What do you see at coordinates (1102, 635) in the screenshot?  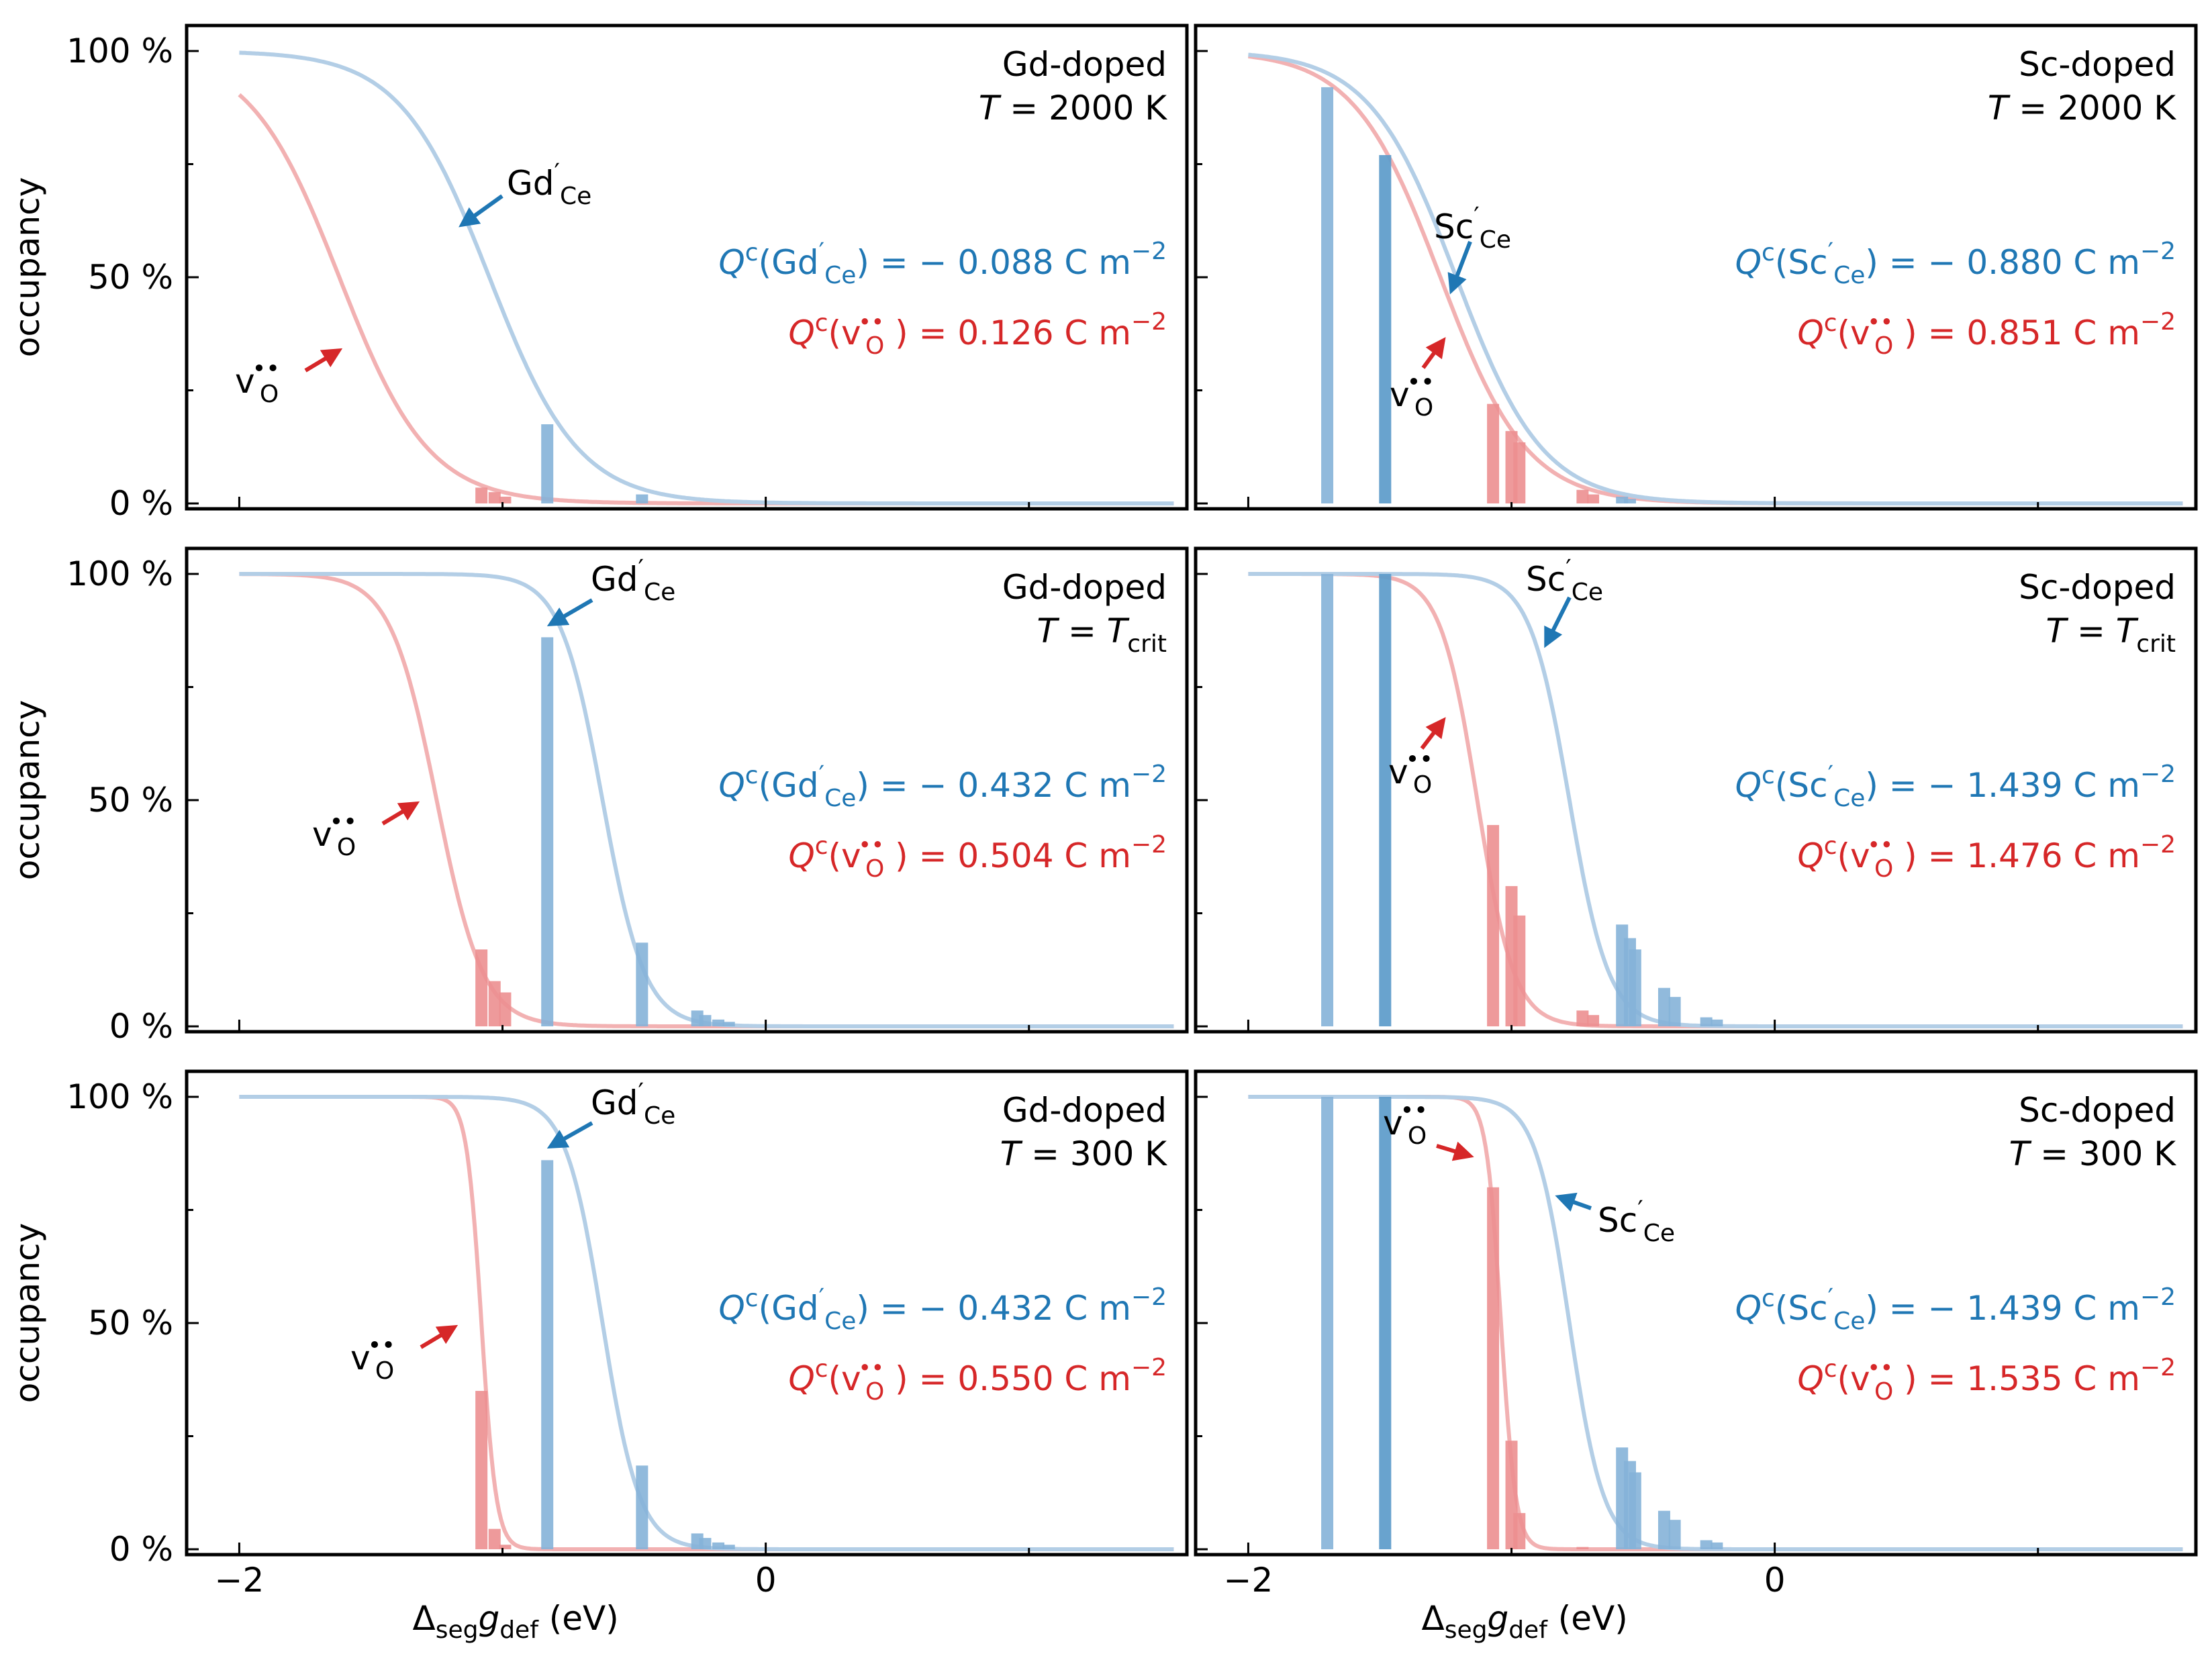 I see `temperature-label: T = Tcrit` at bounding box center [1102, 635].